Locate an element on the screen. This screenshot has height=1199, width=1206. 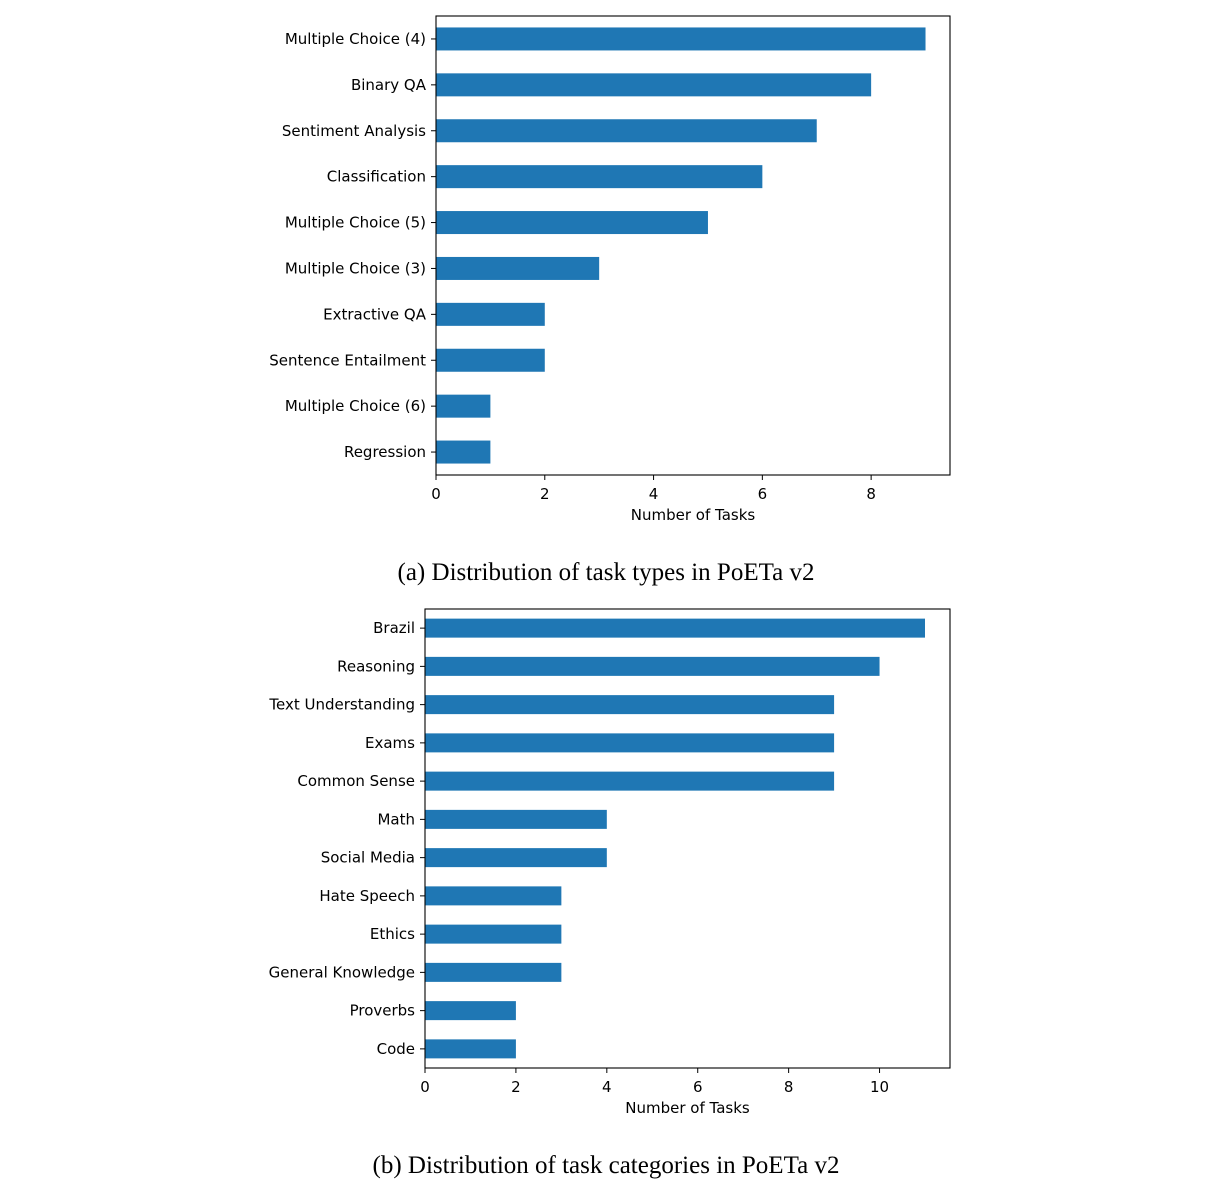
y-tick-label-exams: Exams is located at coordinates (390, 743).